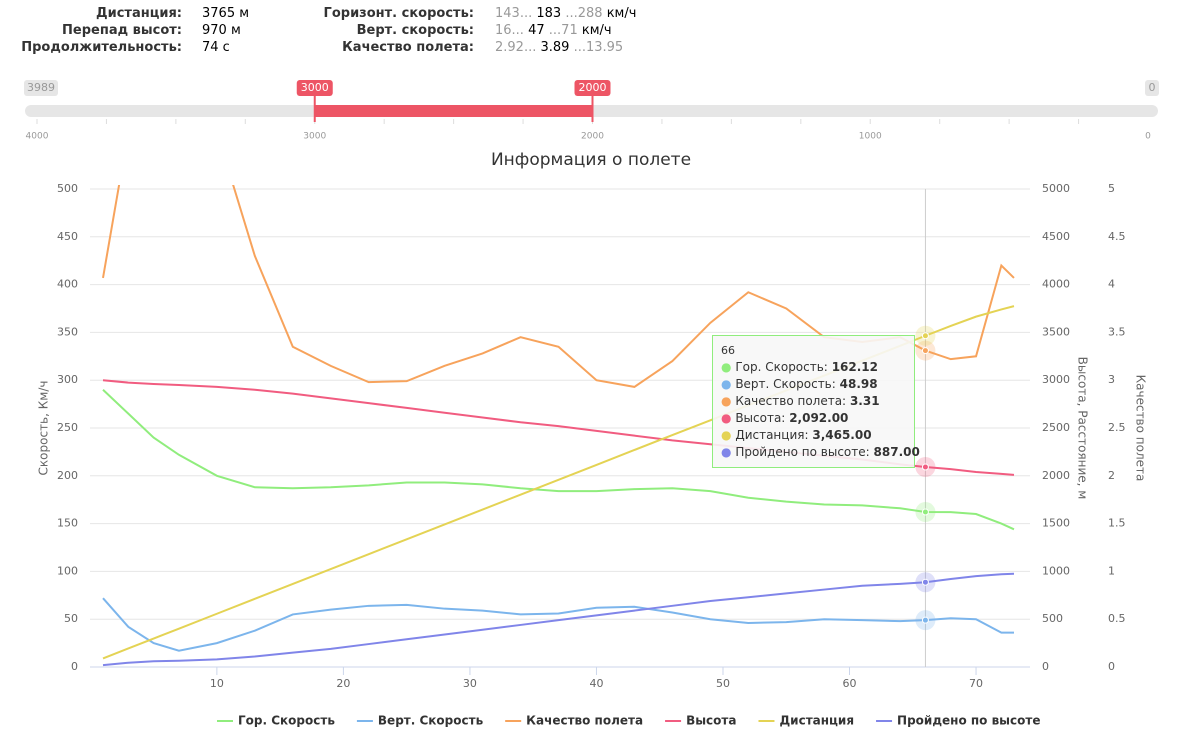 Image resolution: width=1190 pixels, height=735 pixels. What do you see at coordinates (470, 683) in the screenshot?
I see `x-tick-label: 30` at bounding box center [470, 683].